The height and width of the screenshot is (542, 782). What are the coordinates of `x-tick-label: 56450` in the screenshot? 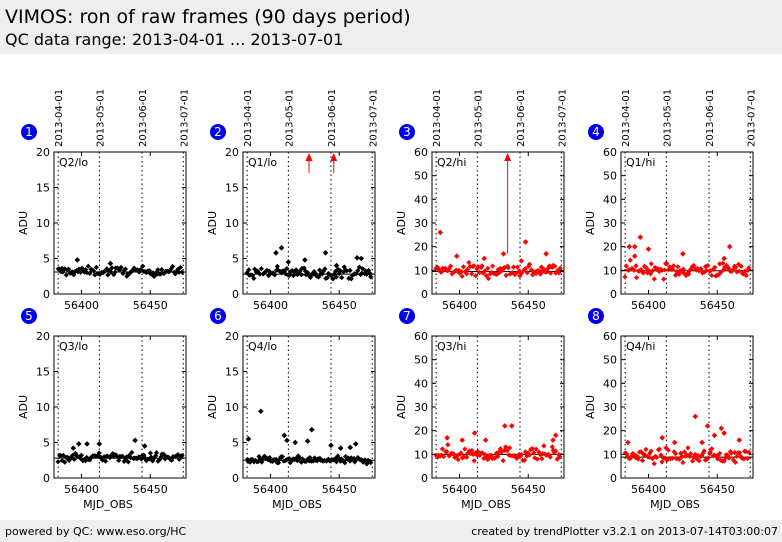 It's located at (717, 305).